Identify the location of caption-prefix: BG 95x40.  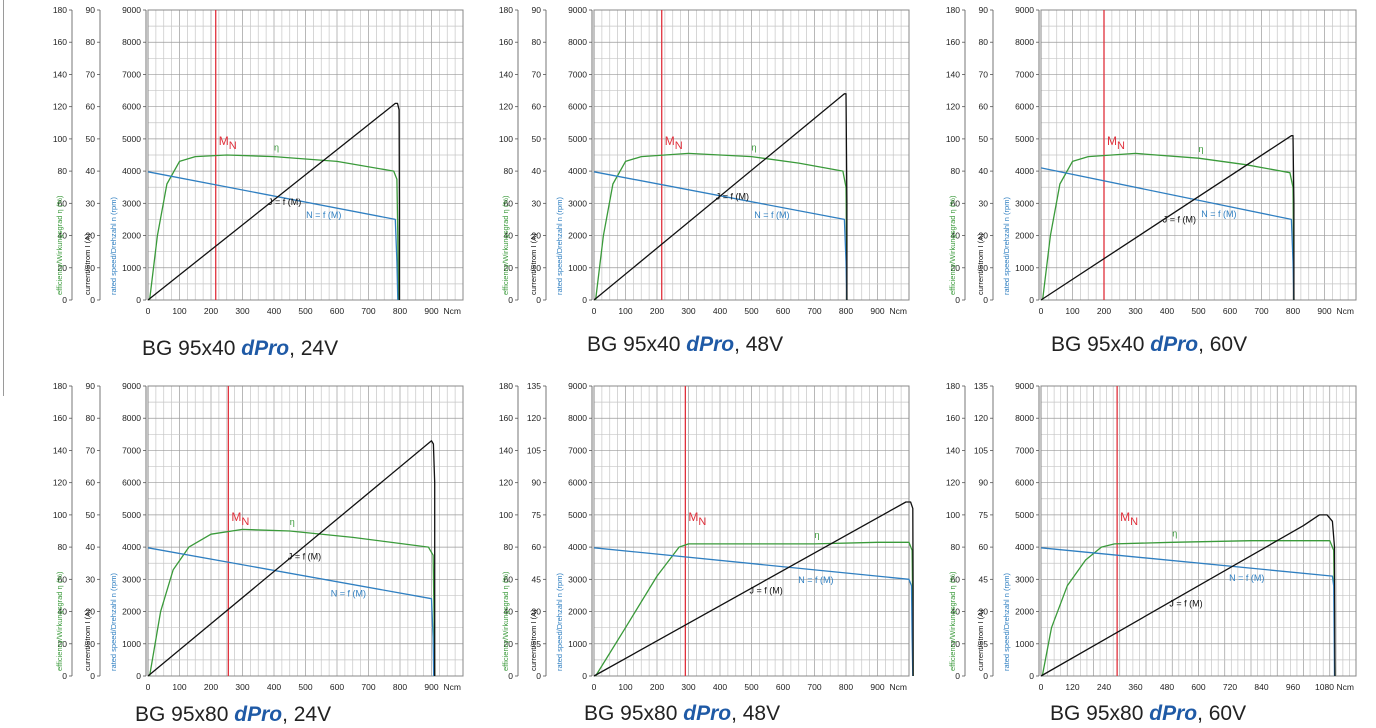
(192, 348).